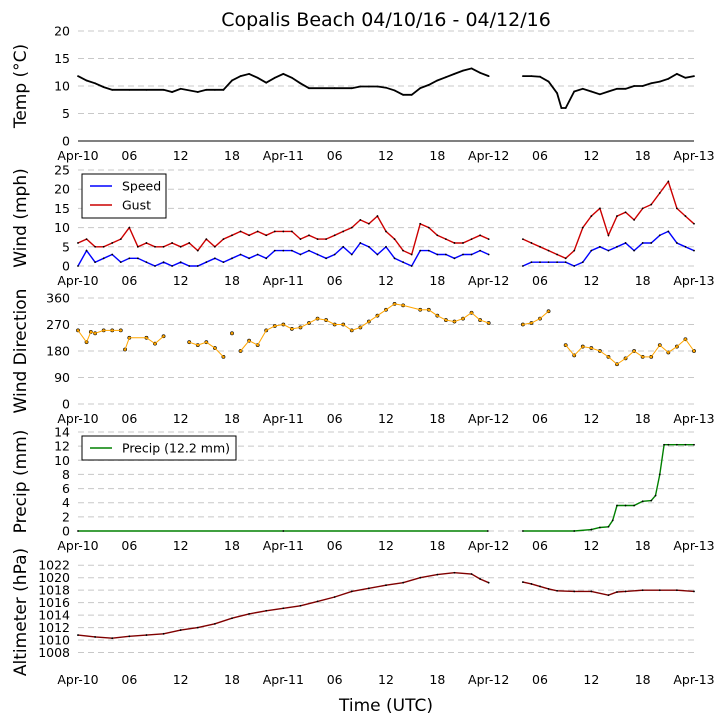 This screenshot has width=725, height=725. Describe the element at coordinates (488, 418) in the screenshot. I see `x-tick-label: Apr-12` at that location.